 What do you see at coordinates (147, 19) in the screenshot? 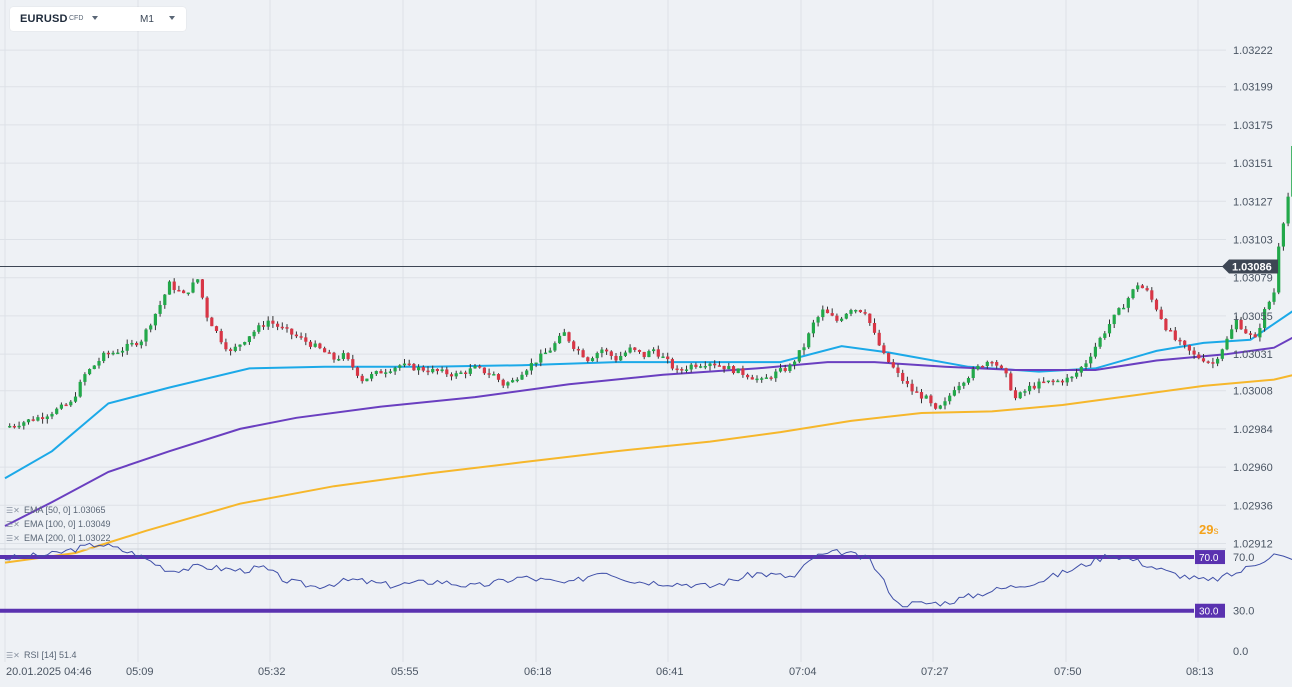
I see `timeframe-label: M1` at bounding box center [147, 19].